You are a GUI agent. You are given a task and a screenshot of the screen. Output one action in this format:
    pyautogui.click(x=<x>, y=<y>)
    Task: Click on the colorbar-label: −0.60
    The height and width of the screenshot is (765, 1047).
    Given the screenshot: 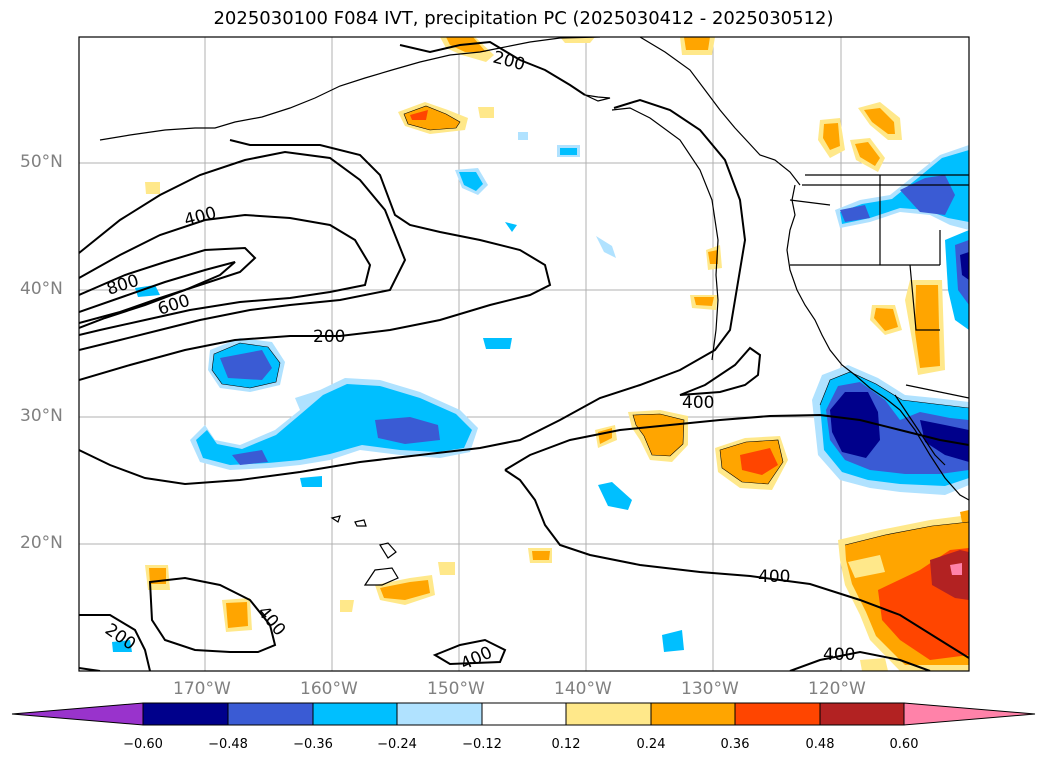 What is the action you would take?
    pyautogui.click(x=143, y=744)
    